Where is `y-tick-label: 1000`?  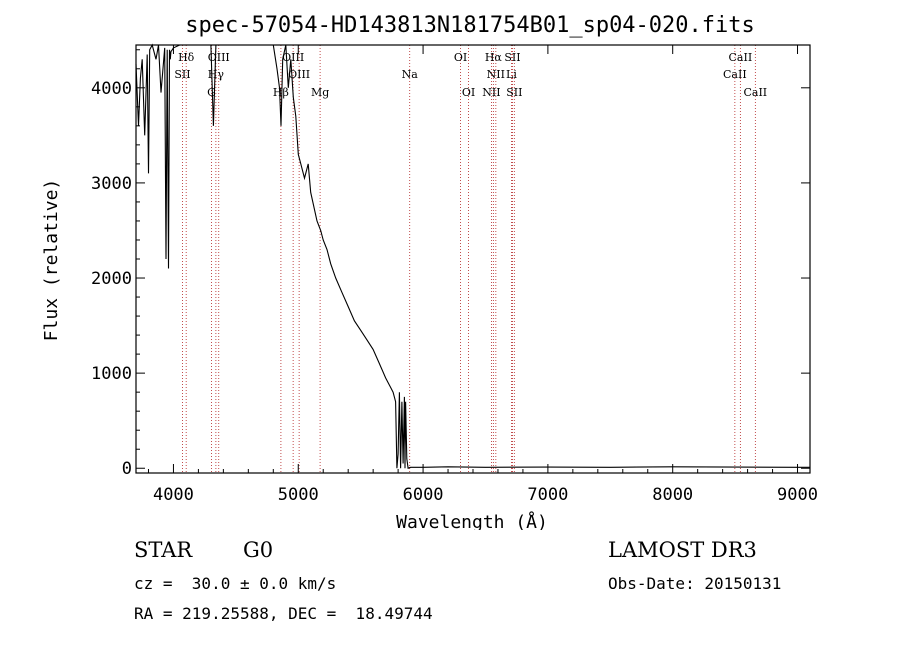 y-tick-label: 1000 is located at coordinates (111, 374).